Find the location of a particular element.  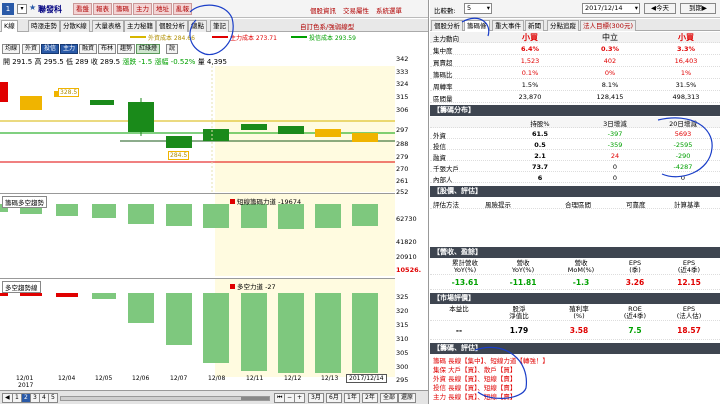

summary-row-label: 籌碼比 is located at coordinates (443, 75).